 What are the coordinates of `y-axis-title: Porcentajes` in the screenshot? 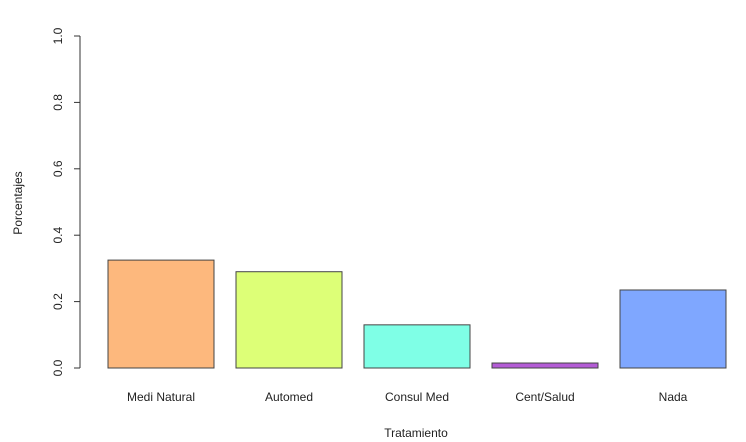 It's located at (18, 202).